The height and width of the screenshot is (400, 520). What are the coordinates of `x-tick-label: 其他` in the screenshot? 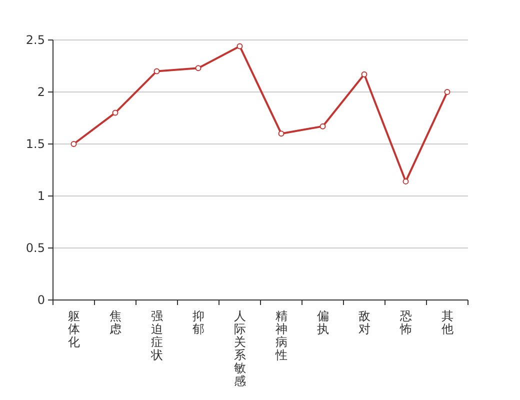 It's located at (447, 322).